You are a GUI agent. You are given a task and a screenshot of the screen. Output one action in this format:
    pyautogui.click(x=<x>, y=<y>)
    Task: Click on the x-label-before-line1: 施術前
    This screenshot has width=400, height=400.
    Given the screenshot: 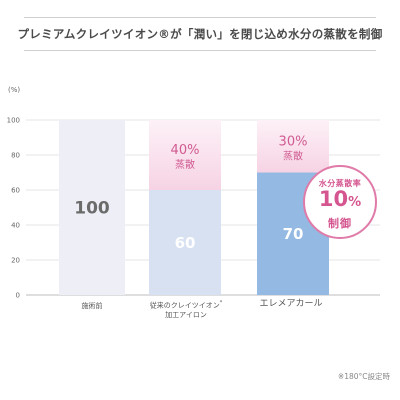 What is the action you would take?
    pyautogui.click(x=92, y=306)
    